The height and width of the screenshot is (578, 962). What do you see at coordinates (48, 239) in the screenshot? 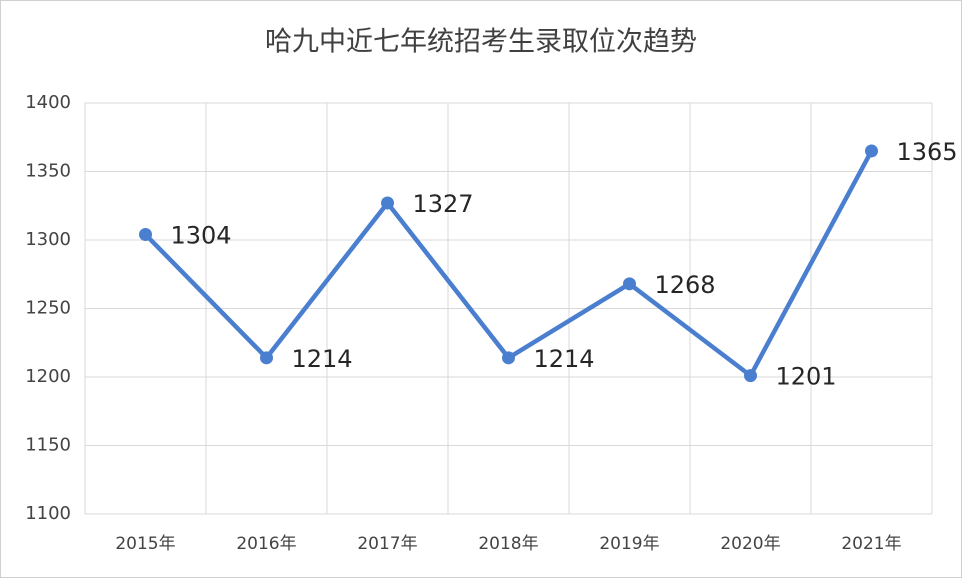
I see `y-tick-label: 1300` at bounding box center [48, 239].